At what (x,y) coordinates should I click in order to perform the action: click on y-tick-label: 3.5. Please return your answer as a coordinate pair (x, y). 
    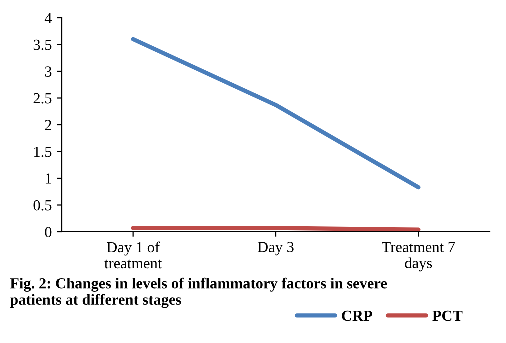
    Looking at the image, I should click on (43, 45).